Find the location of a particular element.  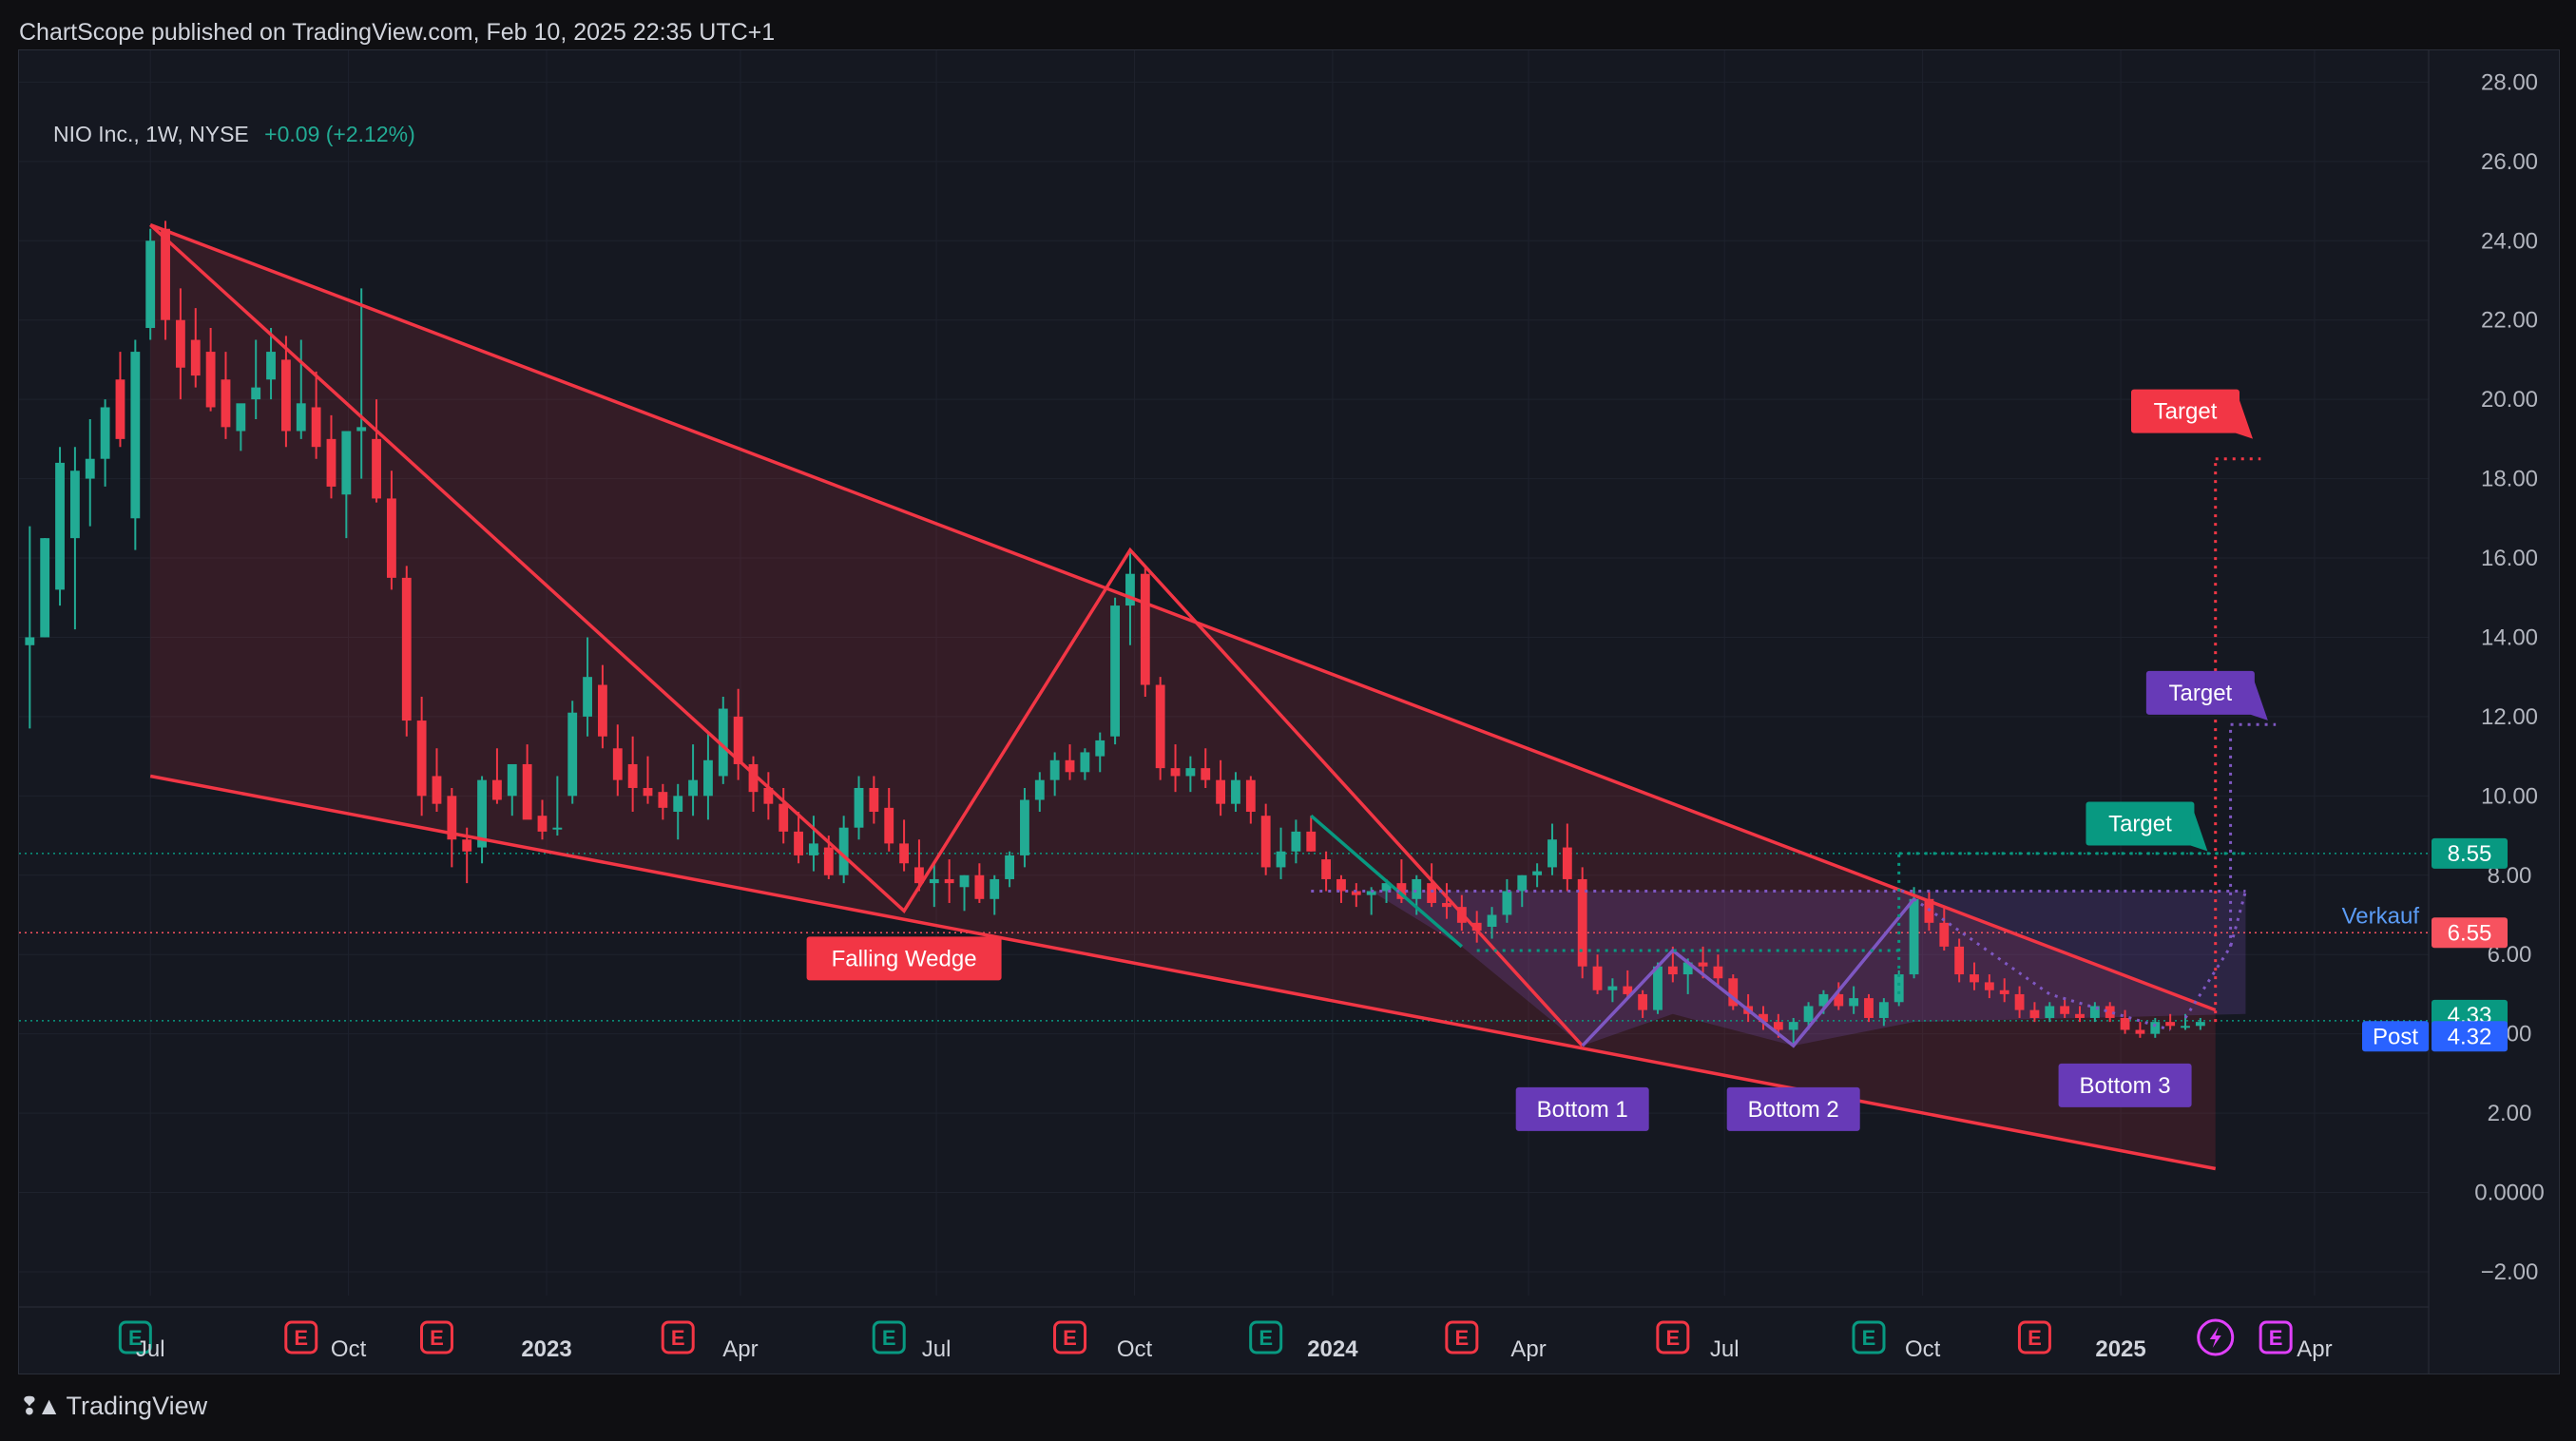

y-axis-tick-label: 10.00 is located at coordinates (2510, 796).